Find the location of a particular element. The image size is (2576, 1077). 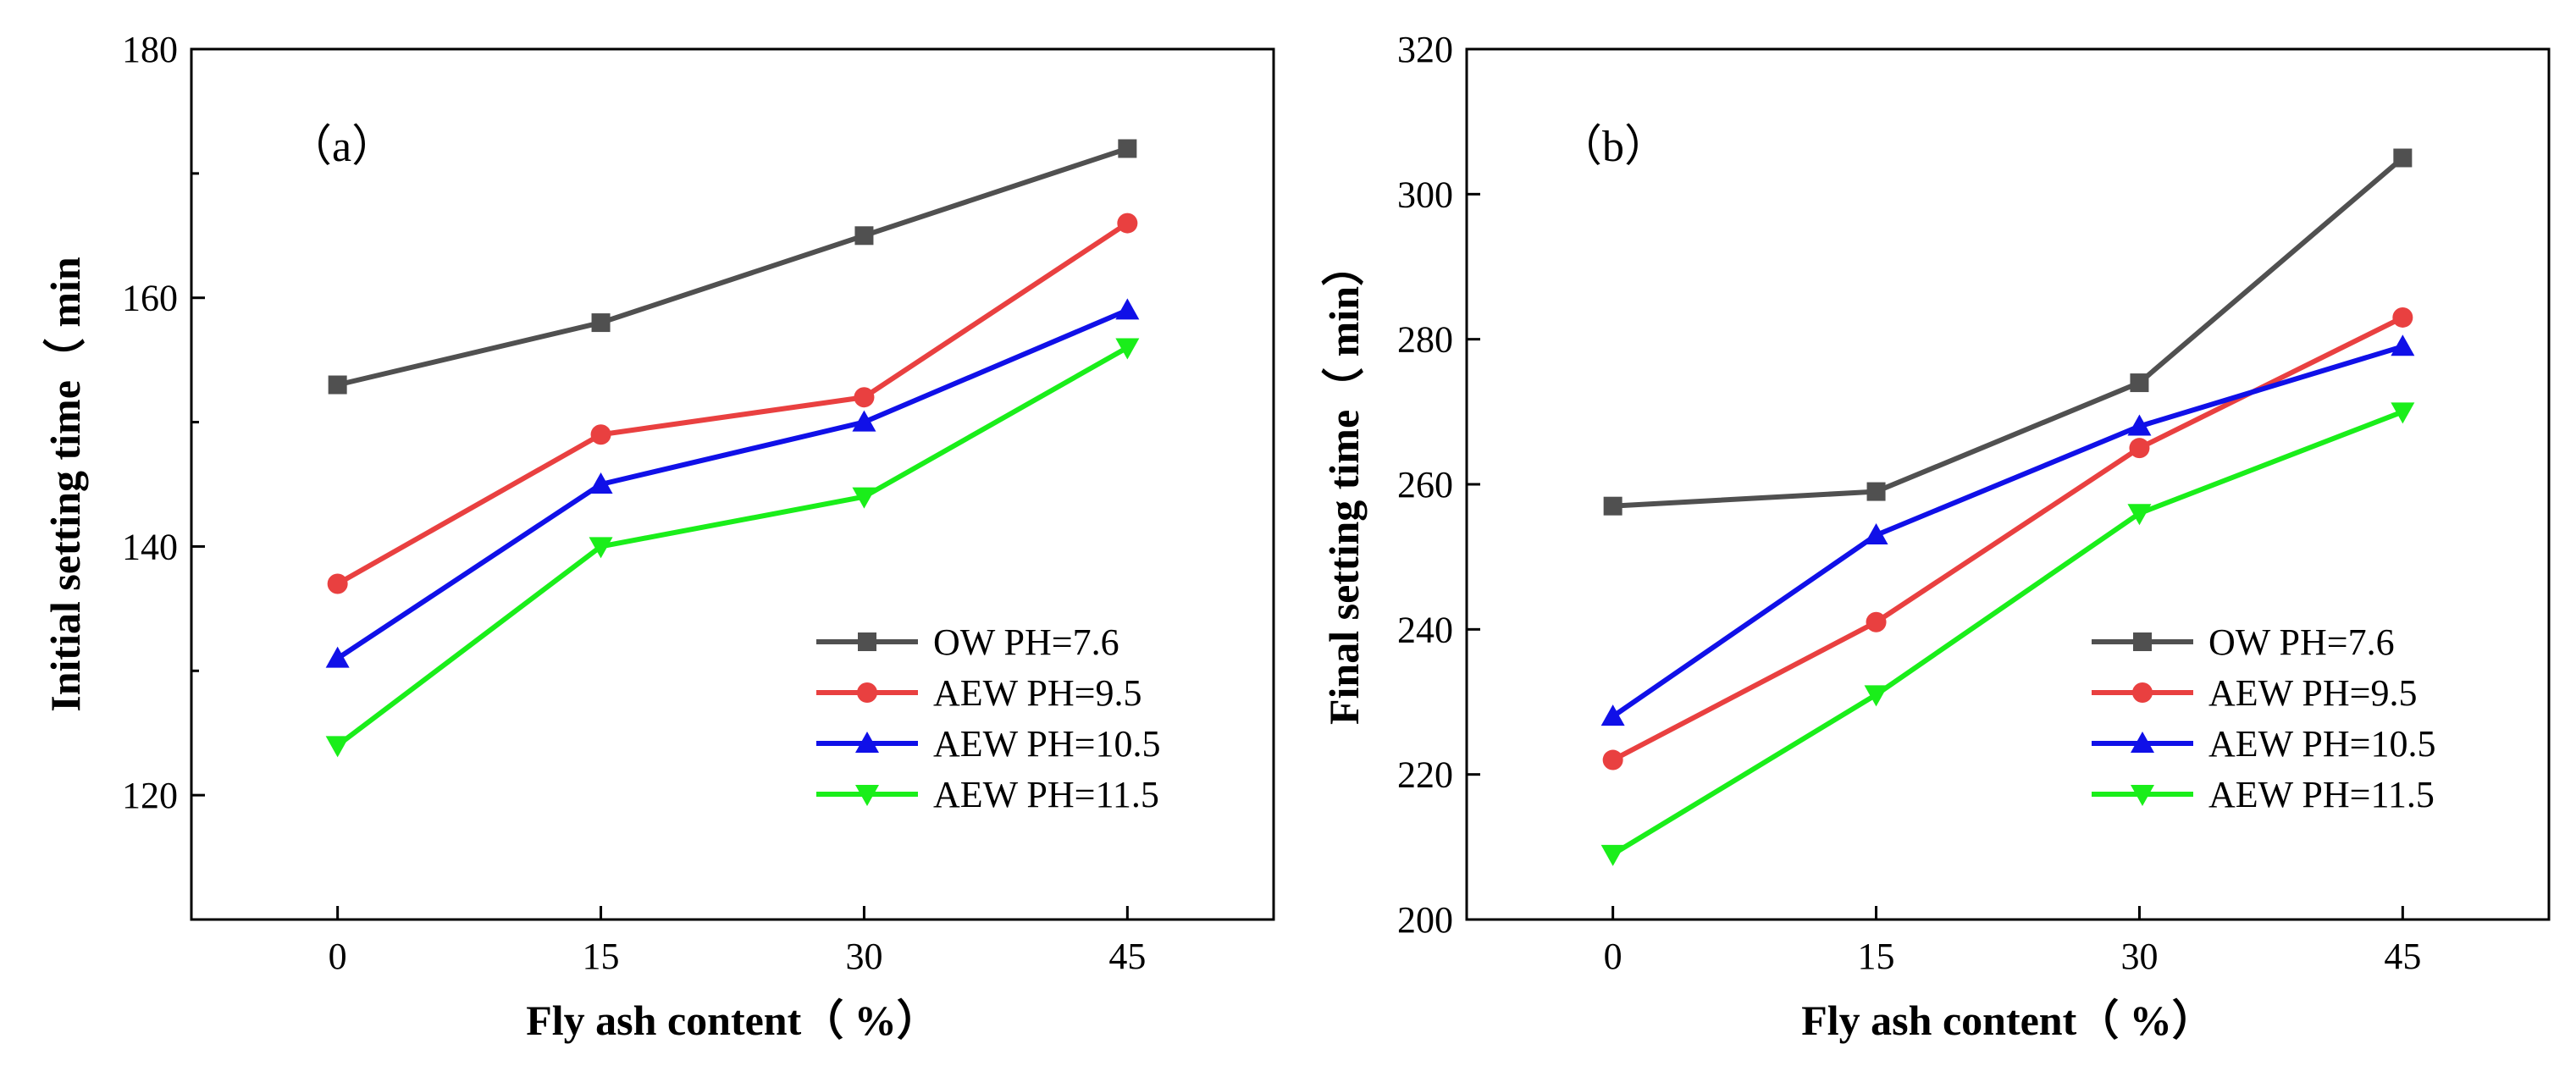

y-tick-label: 180 is located at coordinates (150, 49).